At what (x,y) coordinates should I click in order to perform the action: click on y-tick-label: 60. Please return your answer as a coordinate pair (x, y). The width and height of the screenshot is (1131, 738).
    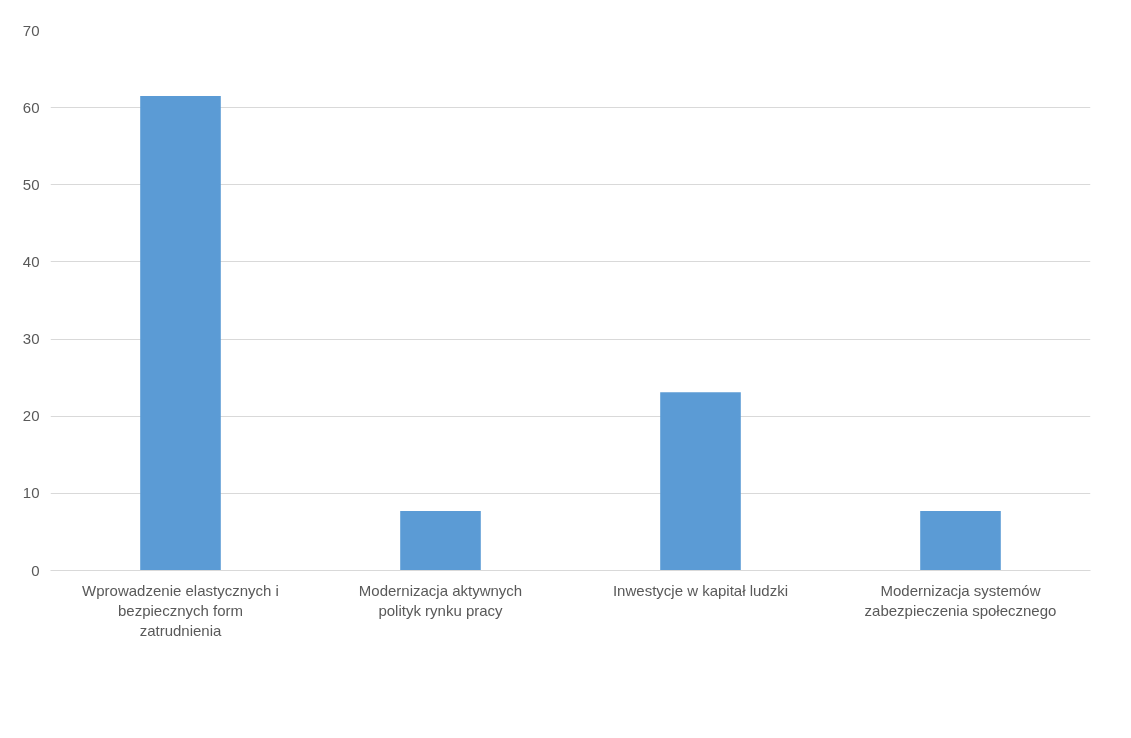
    Looking at the image, I should click on (31, 107).